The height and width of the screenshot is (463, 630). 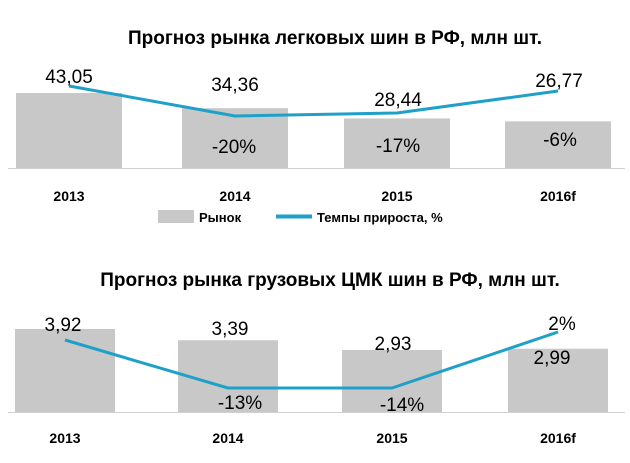 What do you see at coordinates (176, 216) in the screenshot?
I see `legend-swatch-market` at bounding box center [176, 216].